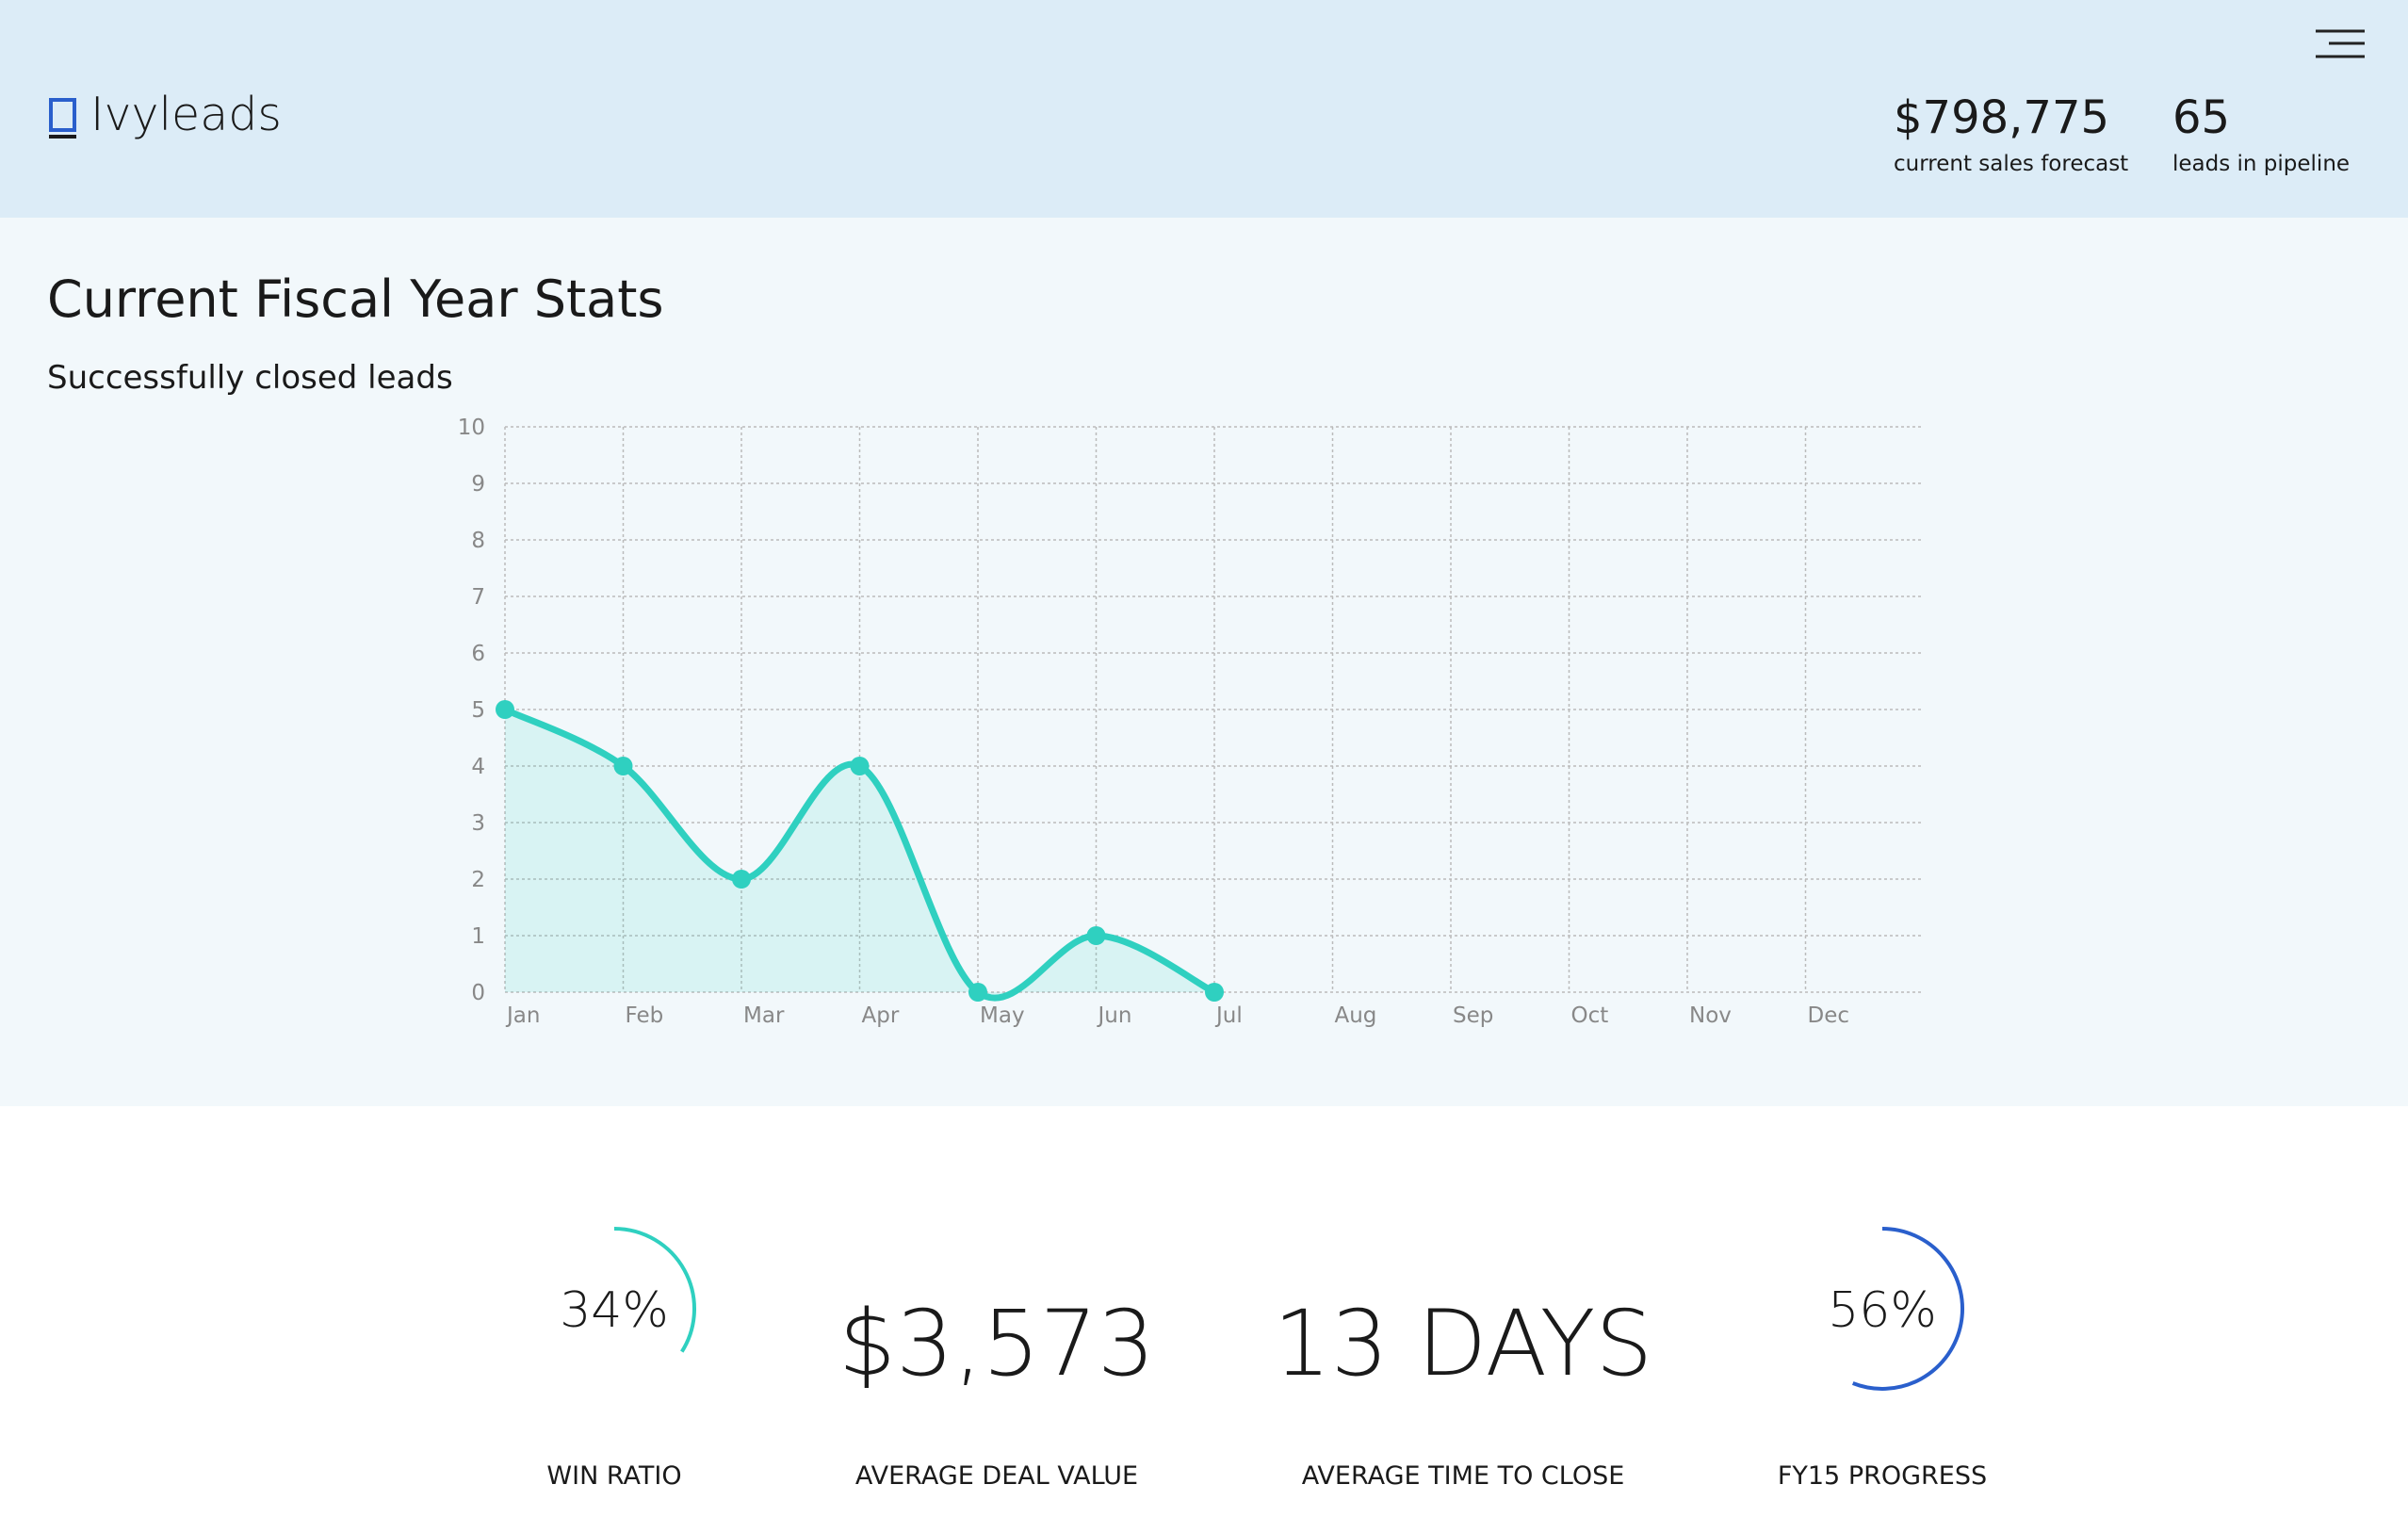 The height and width of the screenshot is (1517, 2408). Describe the element at coordinates (1114, 1015) in the screenshot. I see `x-tick-label: Jun` at that location.